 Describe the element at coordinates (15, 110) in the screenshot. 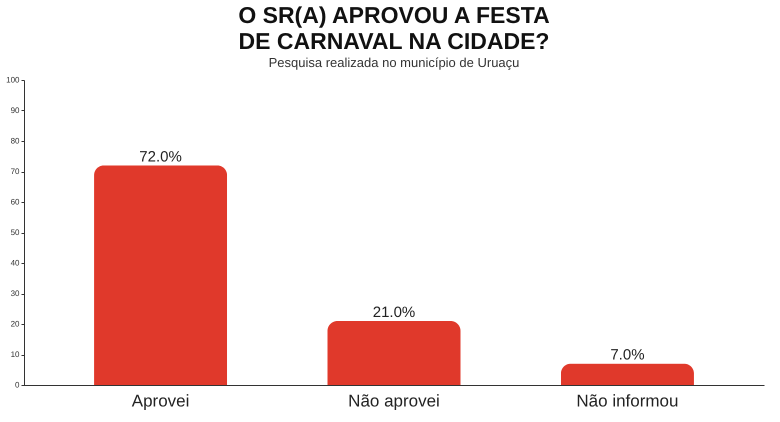

I see `y-tick-label: 90` at that location.